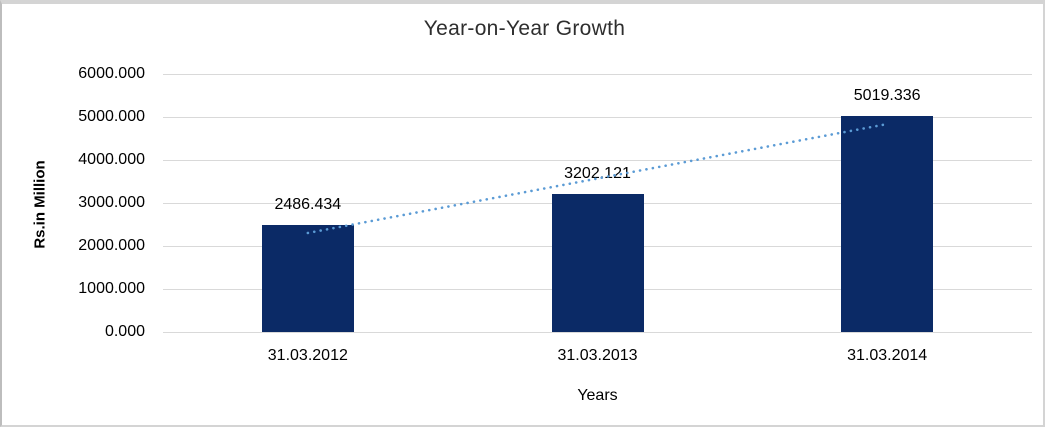 This screenshot has width=1052, height=432. What do you see at coordinates (111, 288) in the screenshot?
I see `y-tick-label: 1000.000` at bounding box center [111, 288].